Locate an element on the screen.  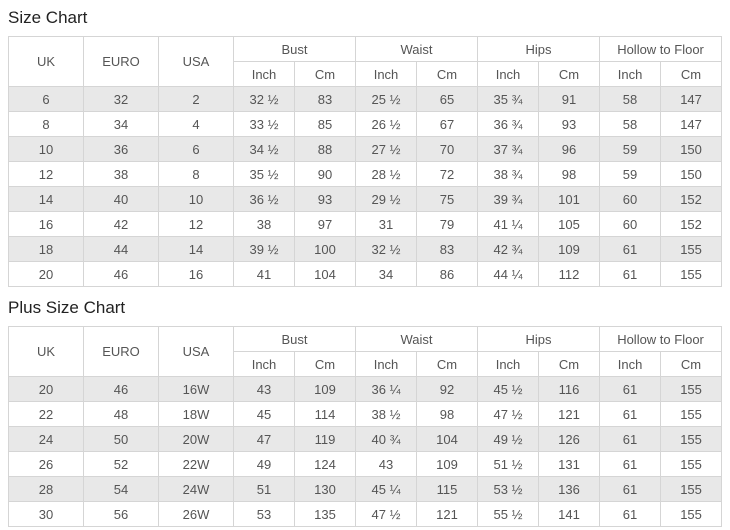
table-cell: 96 is located at coordinates (569, 149).